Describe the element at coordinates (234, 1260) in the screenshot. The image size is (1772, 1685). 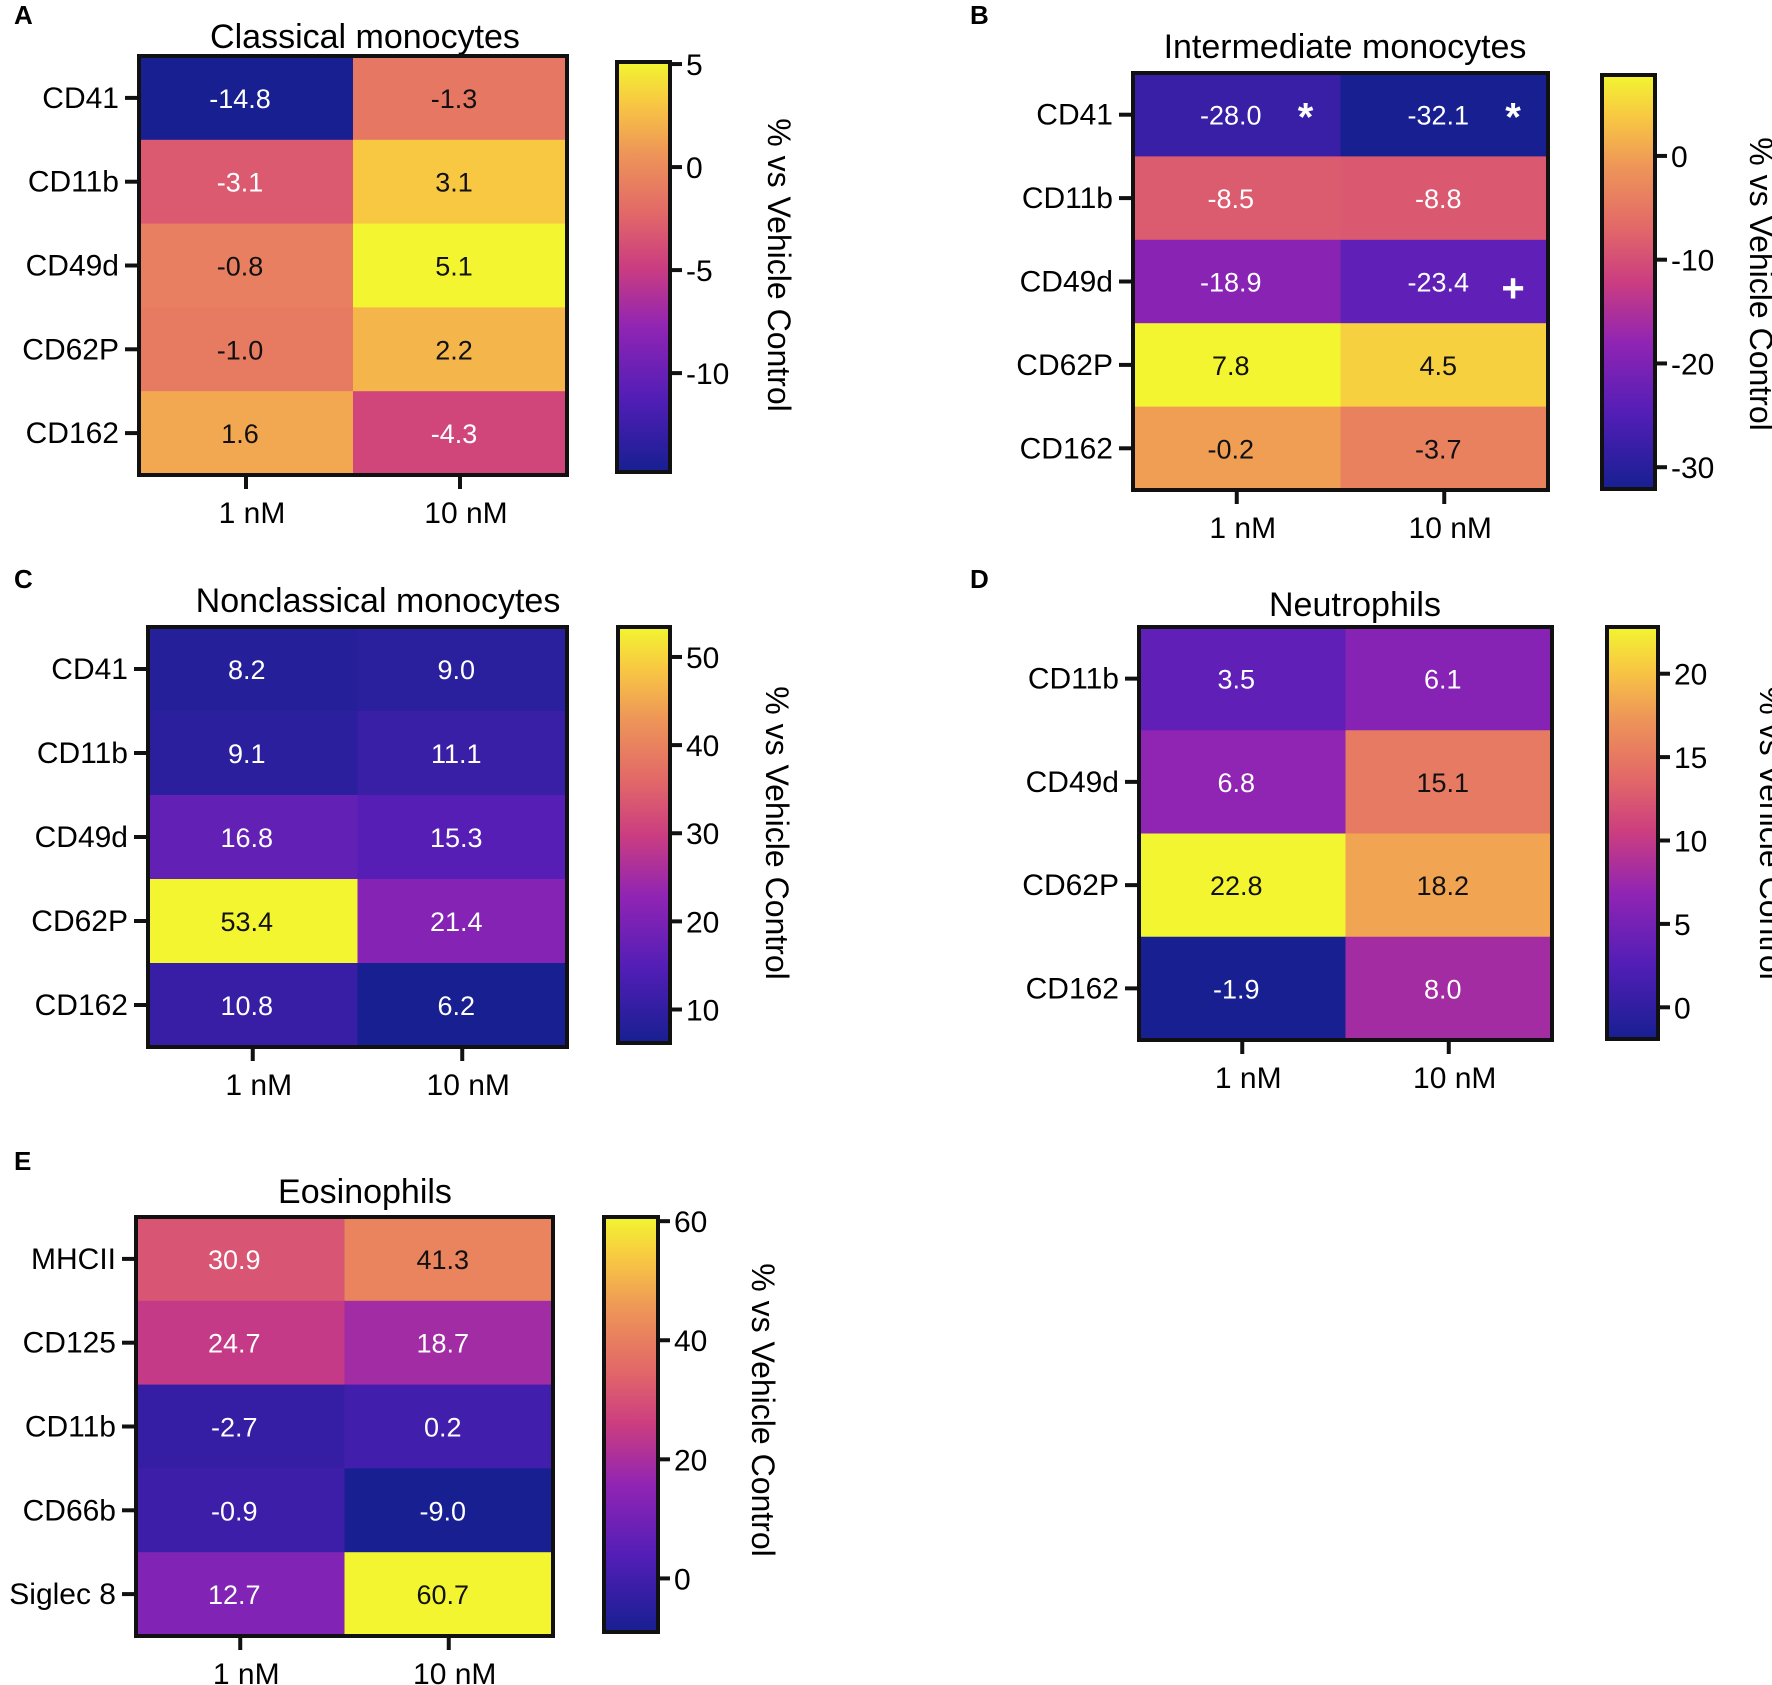
I see `cell-value-label: 30.9` at that location.